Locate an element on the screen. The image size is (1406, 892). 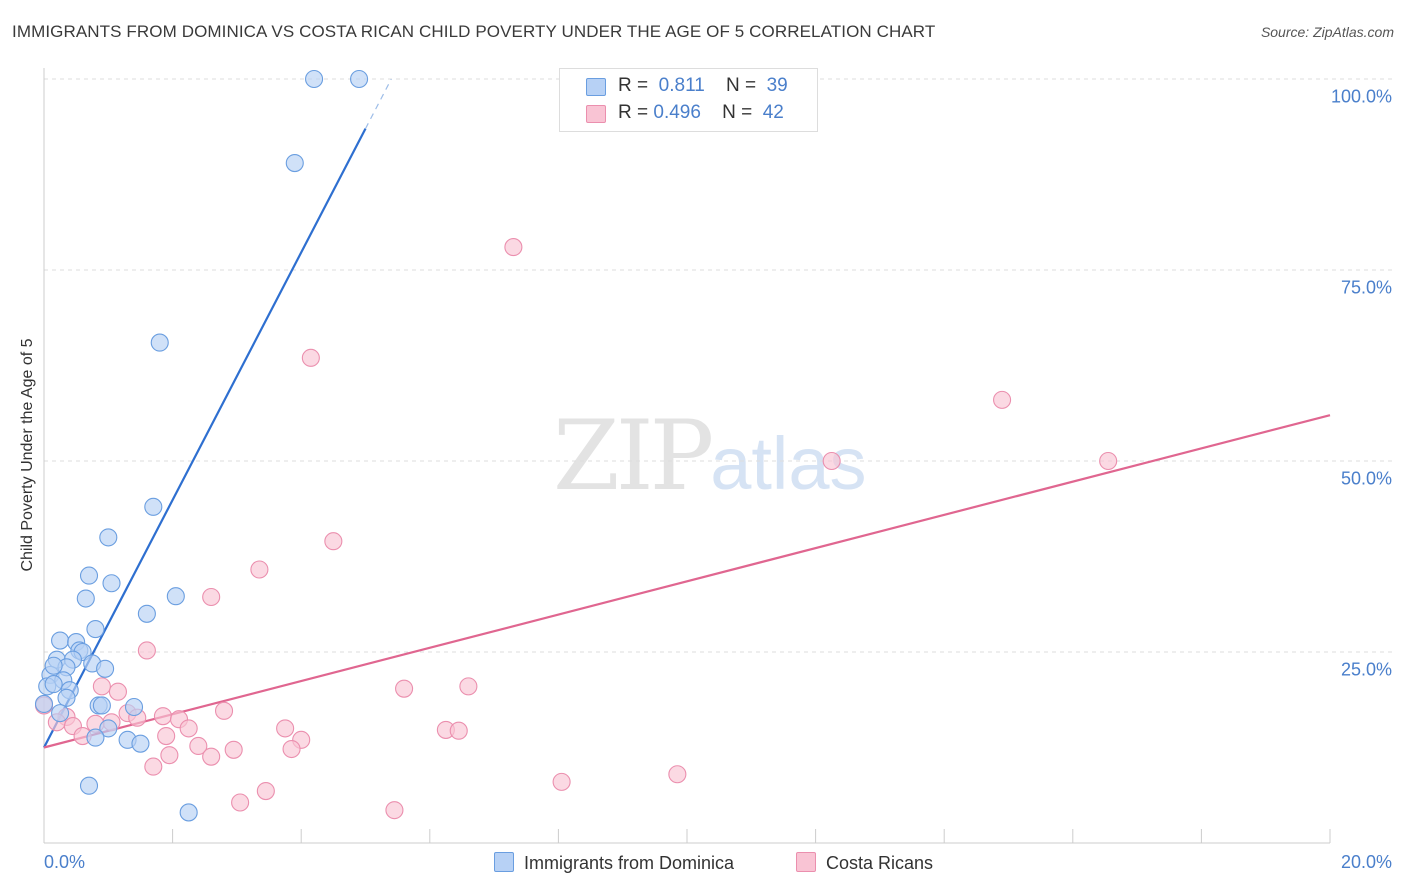
bottom-legend-dominica: Immigrants from Dominica is located at coordinates (614, 863).